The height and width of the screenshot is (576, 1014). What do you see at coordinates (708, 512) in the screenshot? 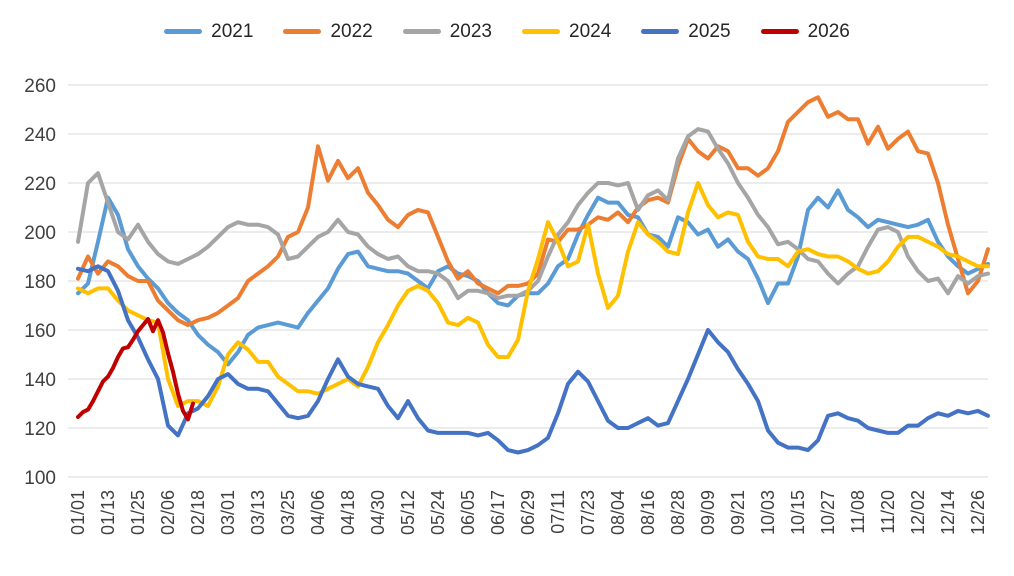
I see `x-axis-tick-label: 09/09` at bounding box center [708, 512].